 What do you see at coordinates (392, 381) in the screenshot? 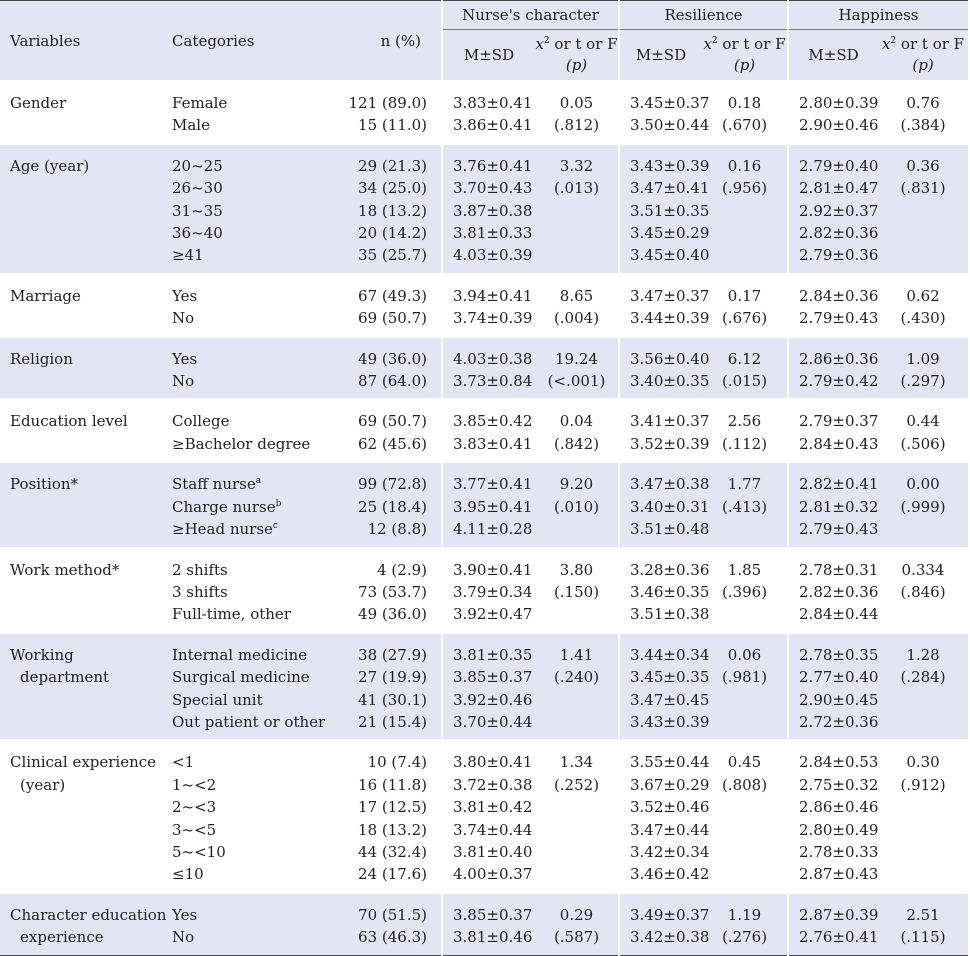
I see `cell-text: 87 (64.0)` at bounding box center [392, 381].